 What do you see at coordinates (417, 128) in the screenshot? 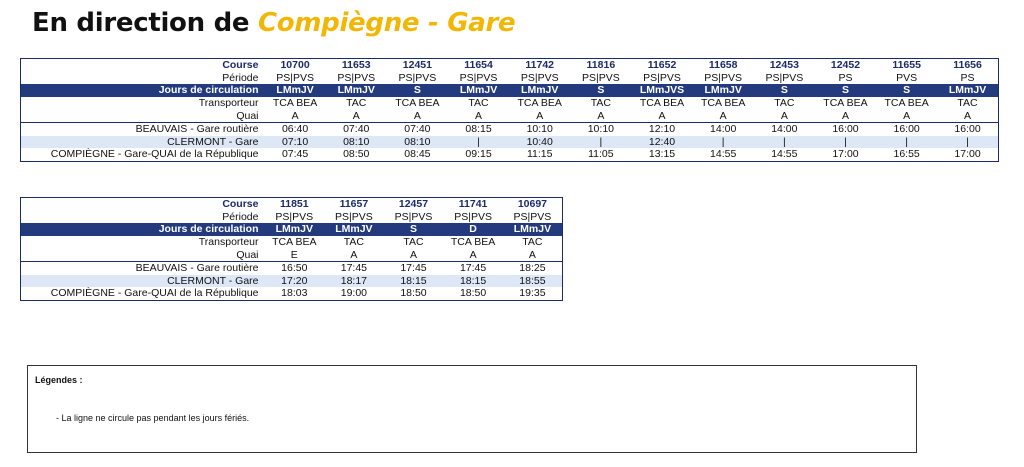
I see `time-cell: 07:40` at bounding box center [417, 128].